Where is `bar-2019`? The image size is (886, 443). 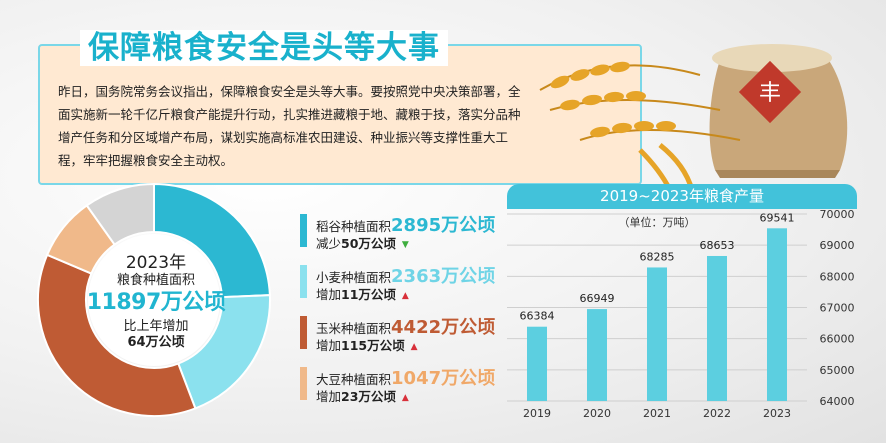
bar-2019 is located at coordinates (537, 363).